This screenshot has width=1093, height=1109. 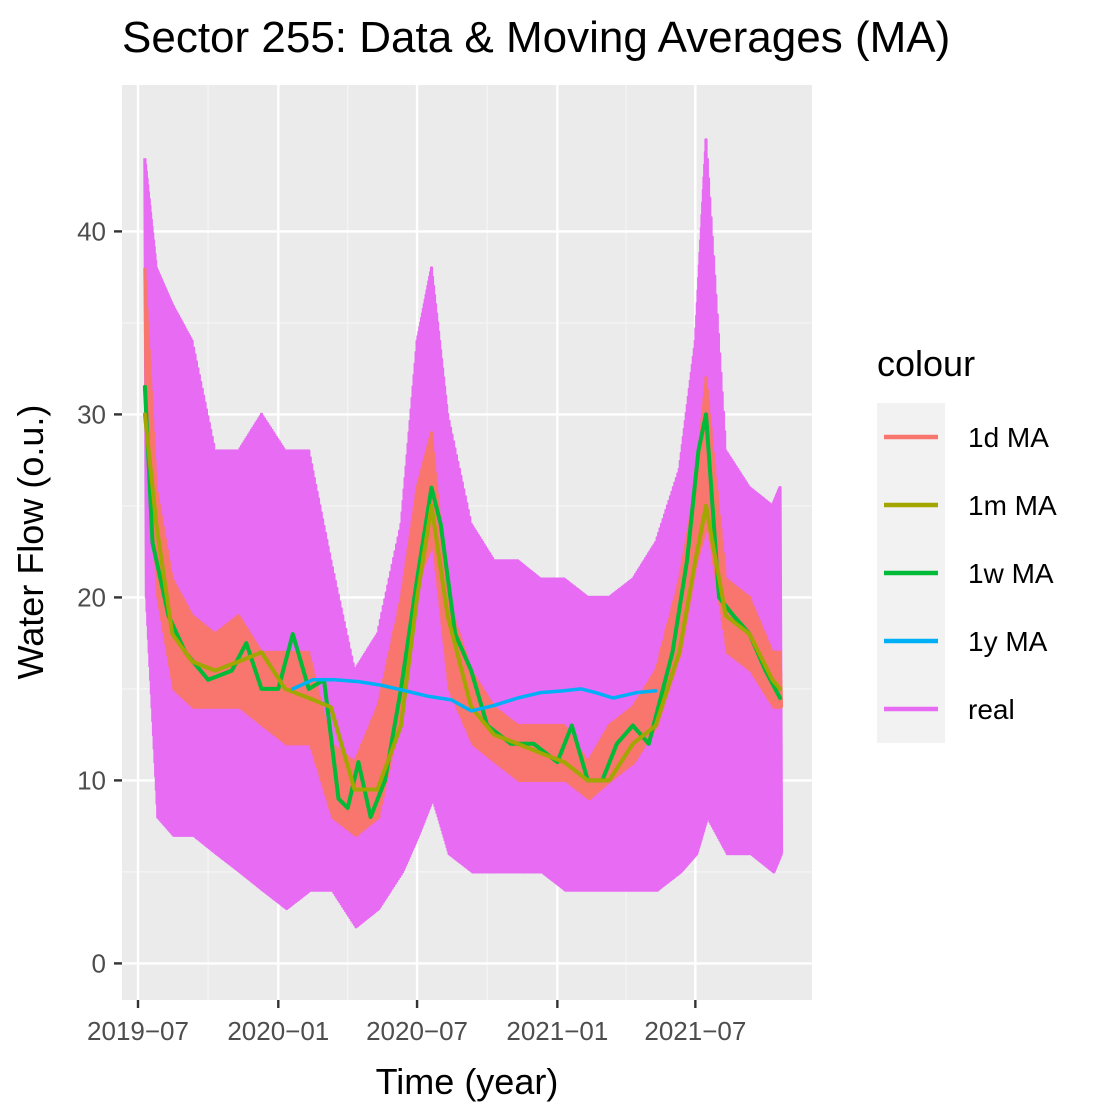 I want to click on x-tick-label: 2021−01, so click(x=557, y=1031).